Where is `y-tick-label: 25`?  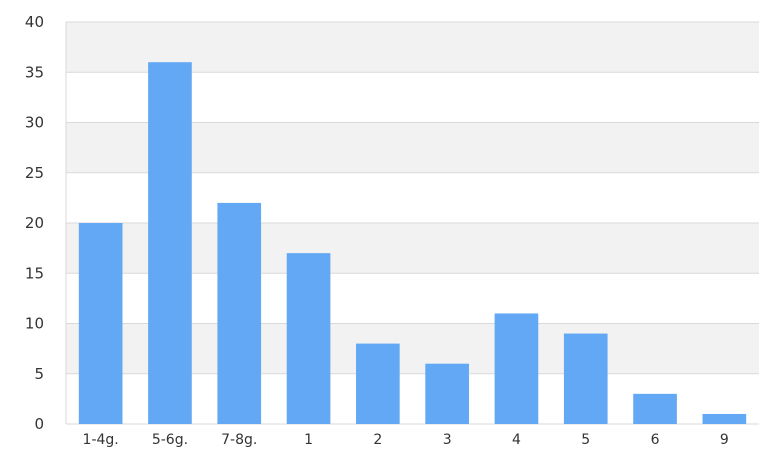
y-tick-label: 25 is located at coordinates (34, 173).